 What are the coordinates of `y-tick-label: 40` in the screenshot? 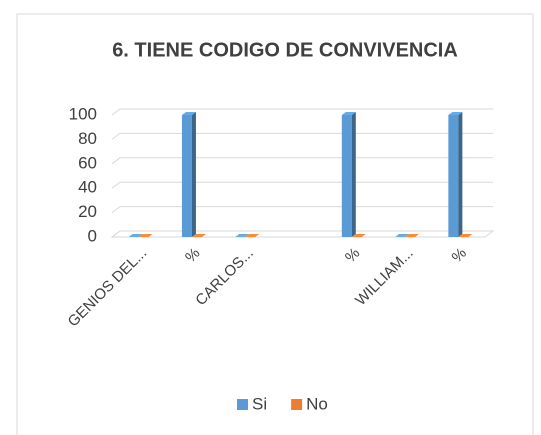 It's located at (87, 187).